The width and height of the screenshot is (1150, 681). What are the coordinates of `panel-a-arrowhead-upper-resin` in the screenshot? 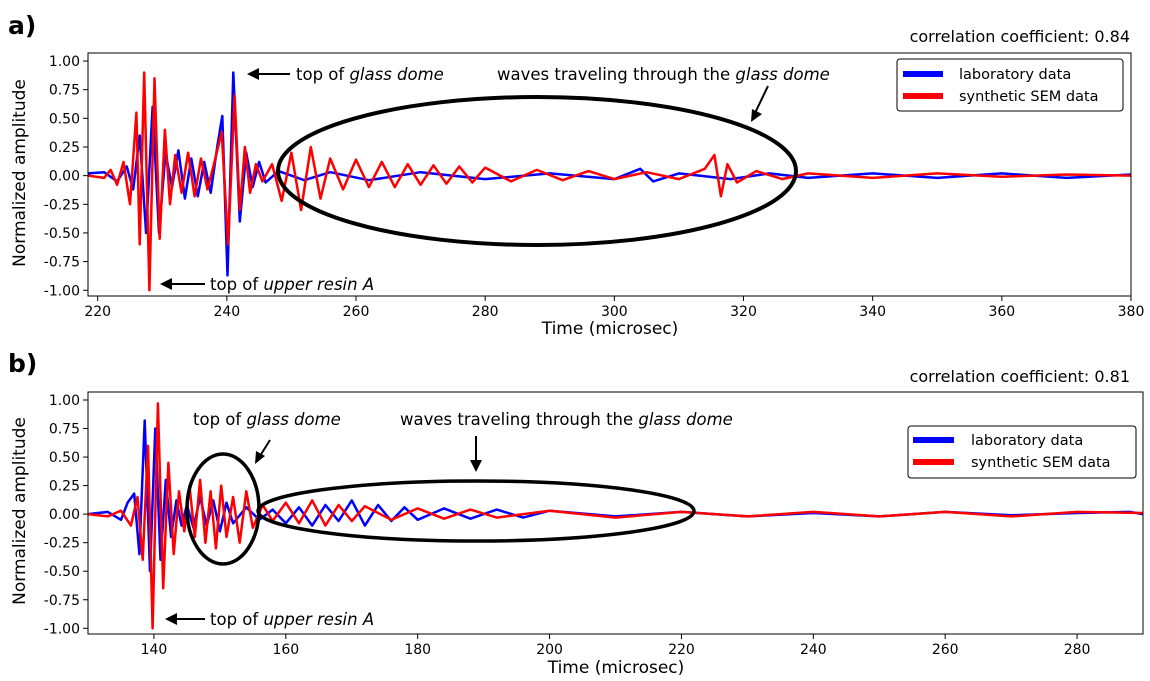 It's located at (166, 284).